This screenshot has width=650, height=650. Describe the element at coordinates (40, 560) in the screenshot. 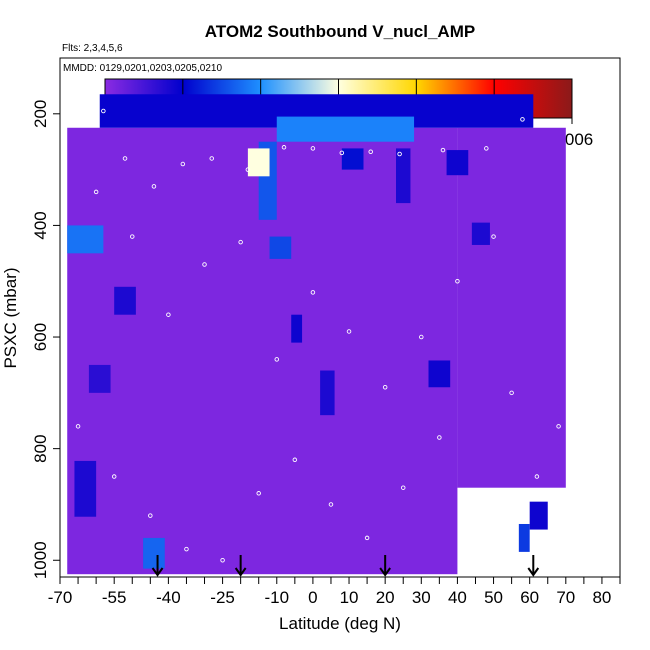

I see `y-tick-label: 1000` at that location.